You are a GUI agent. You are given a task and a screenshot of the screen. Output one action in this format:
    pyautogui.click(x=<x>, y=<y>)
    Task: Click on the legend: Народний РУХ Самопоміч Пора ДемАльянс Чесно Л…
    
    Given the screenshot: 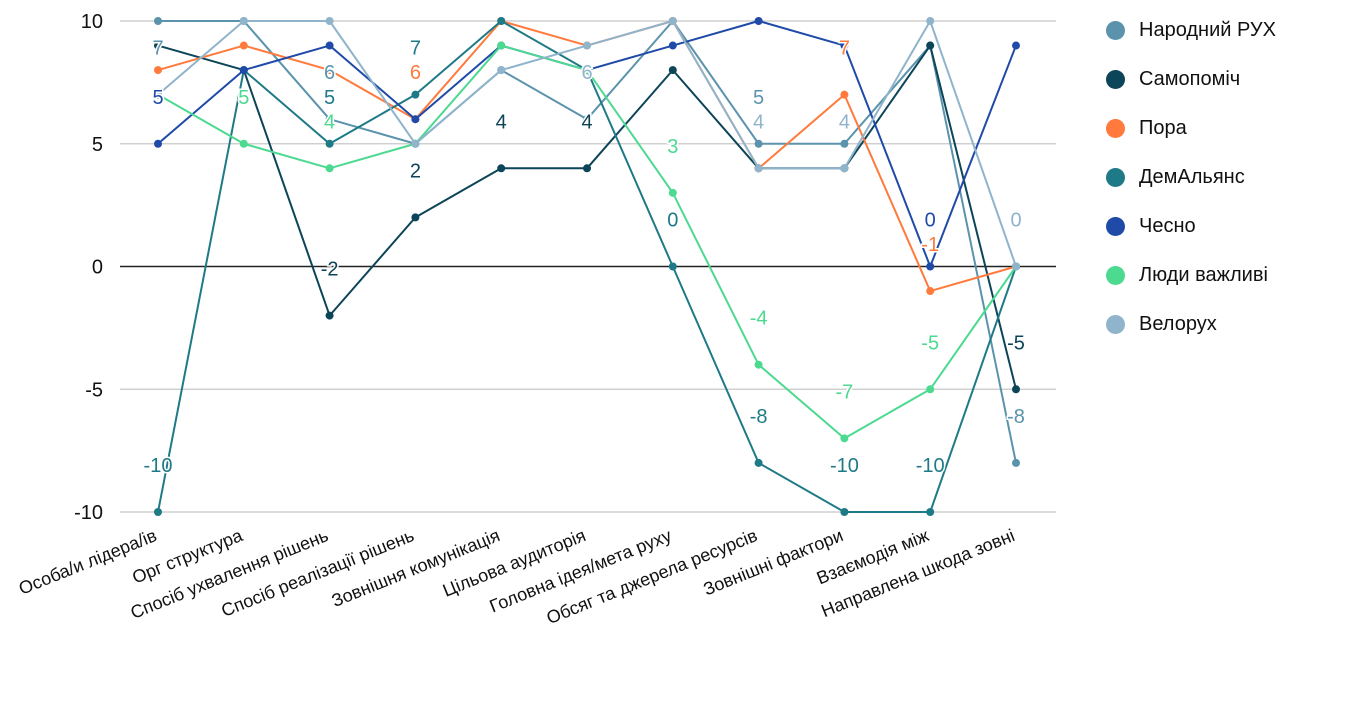 What is the action you would take?
    pyautogui.click(x=1191, y=177)
    